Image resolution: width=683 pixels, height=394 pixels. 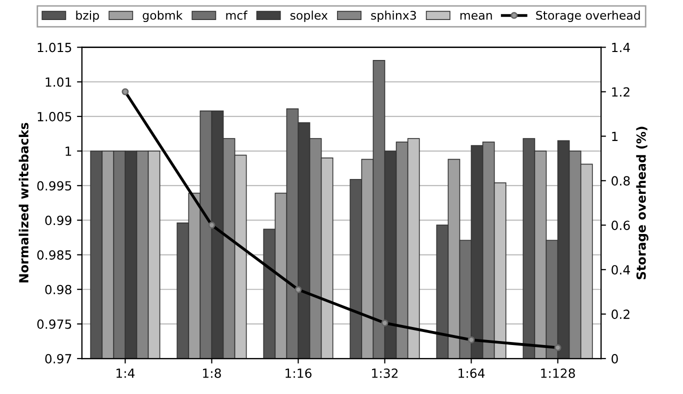 What do you see at coordinates (393, 16) in the screenshot?
I see `legend-label: sphinx3` at bounding box center [393, 16].